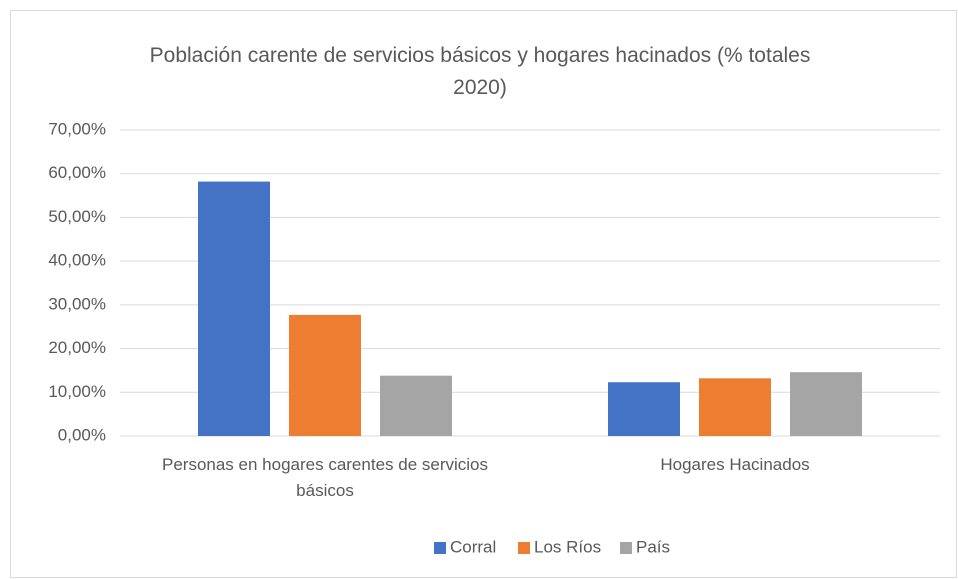  I want to click on y-tick-label: 20,00%, so click(77, 347).